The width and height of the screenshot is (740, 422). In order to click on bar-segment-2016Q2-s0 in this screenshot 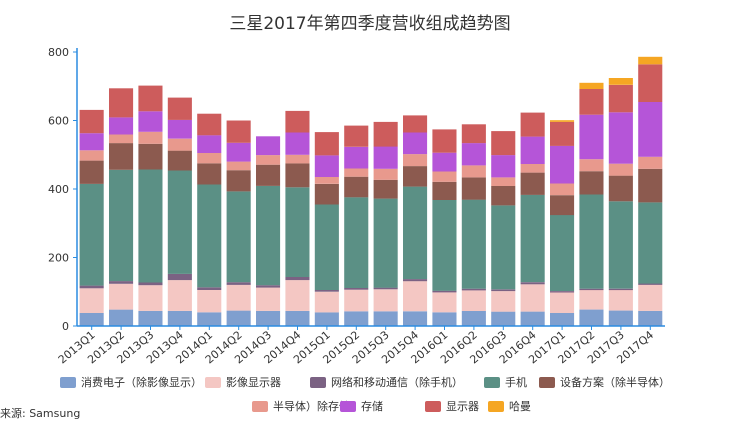, I will do `click(473, 318)`.